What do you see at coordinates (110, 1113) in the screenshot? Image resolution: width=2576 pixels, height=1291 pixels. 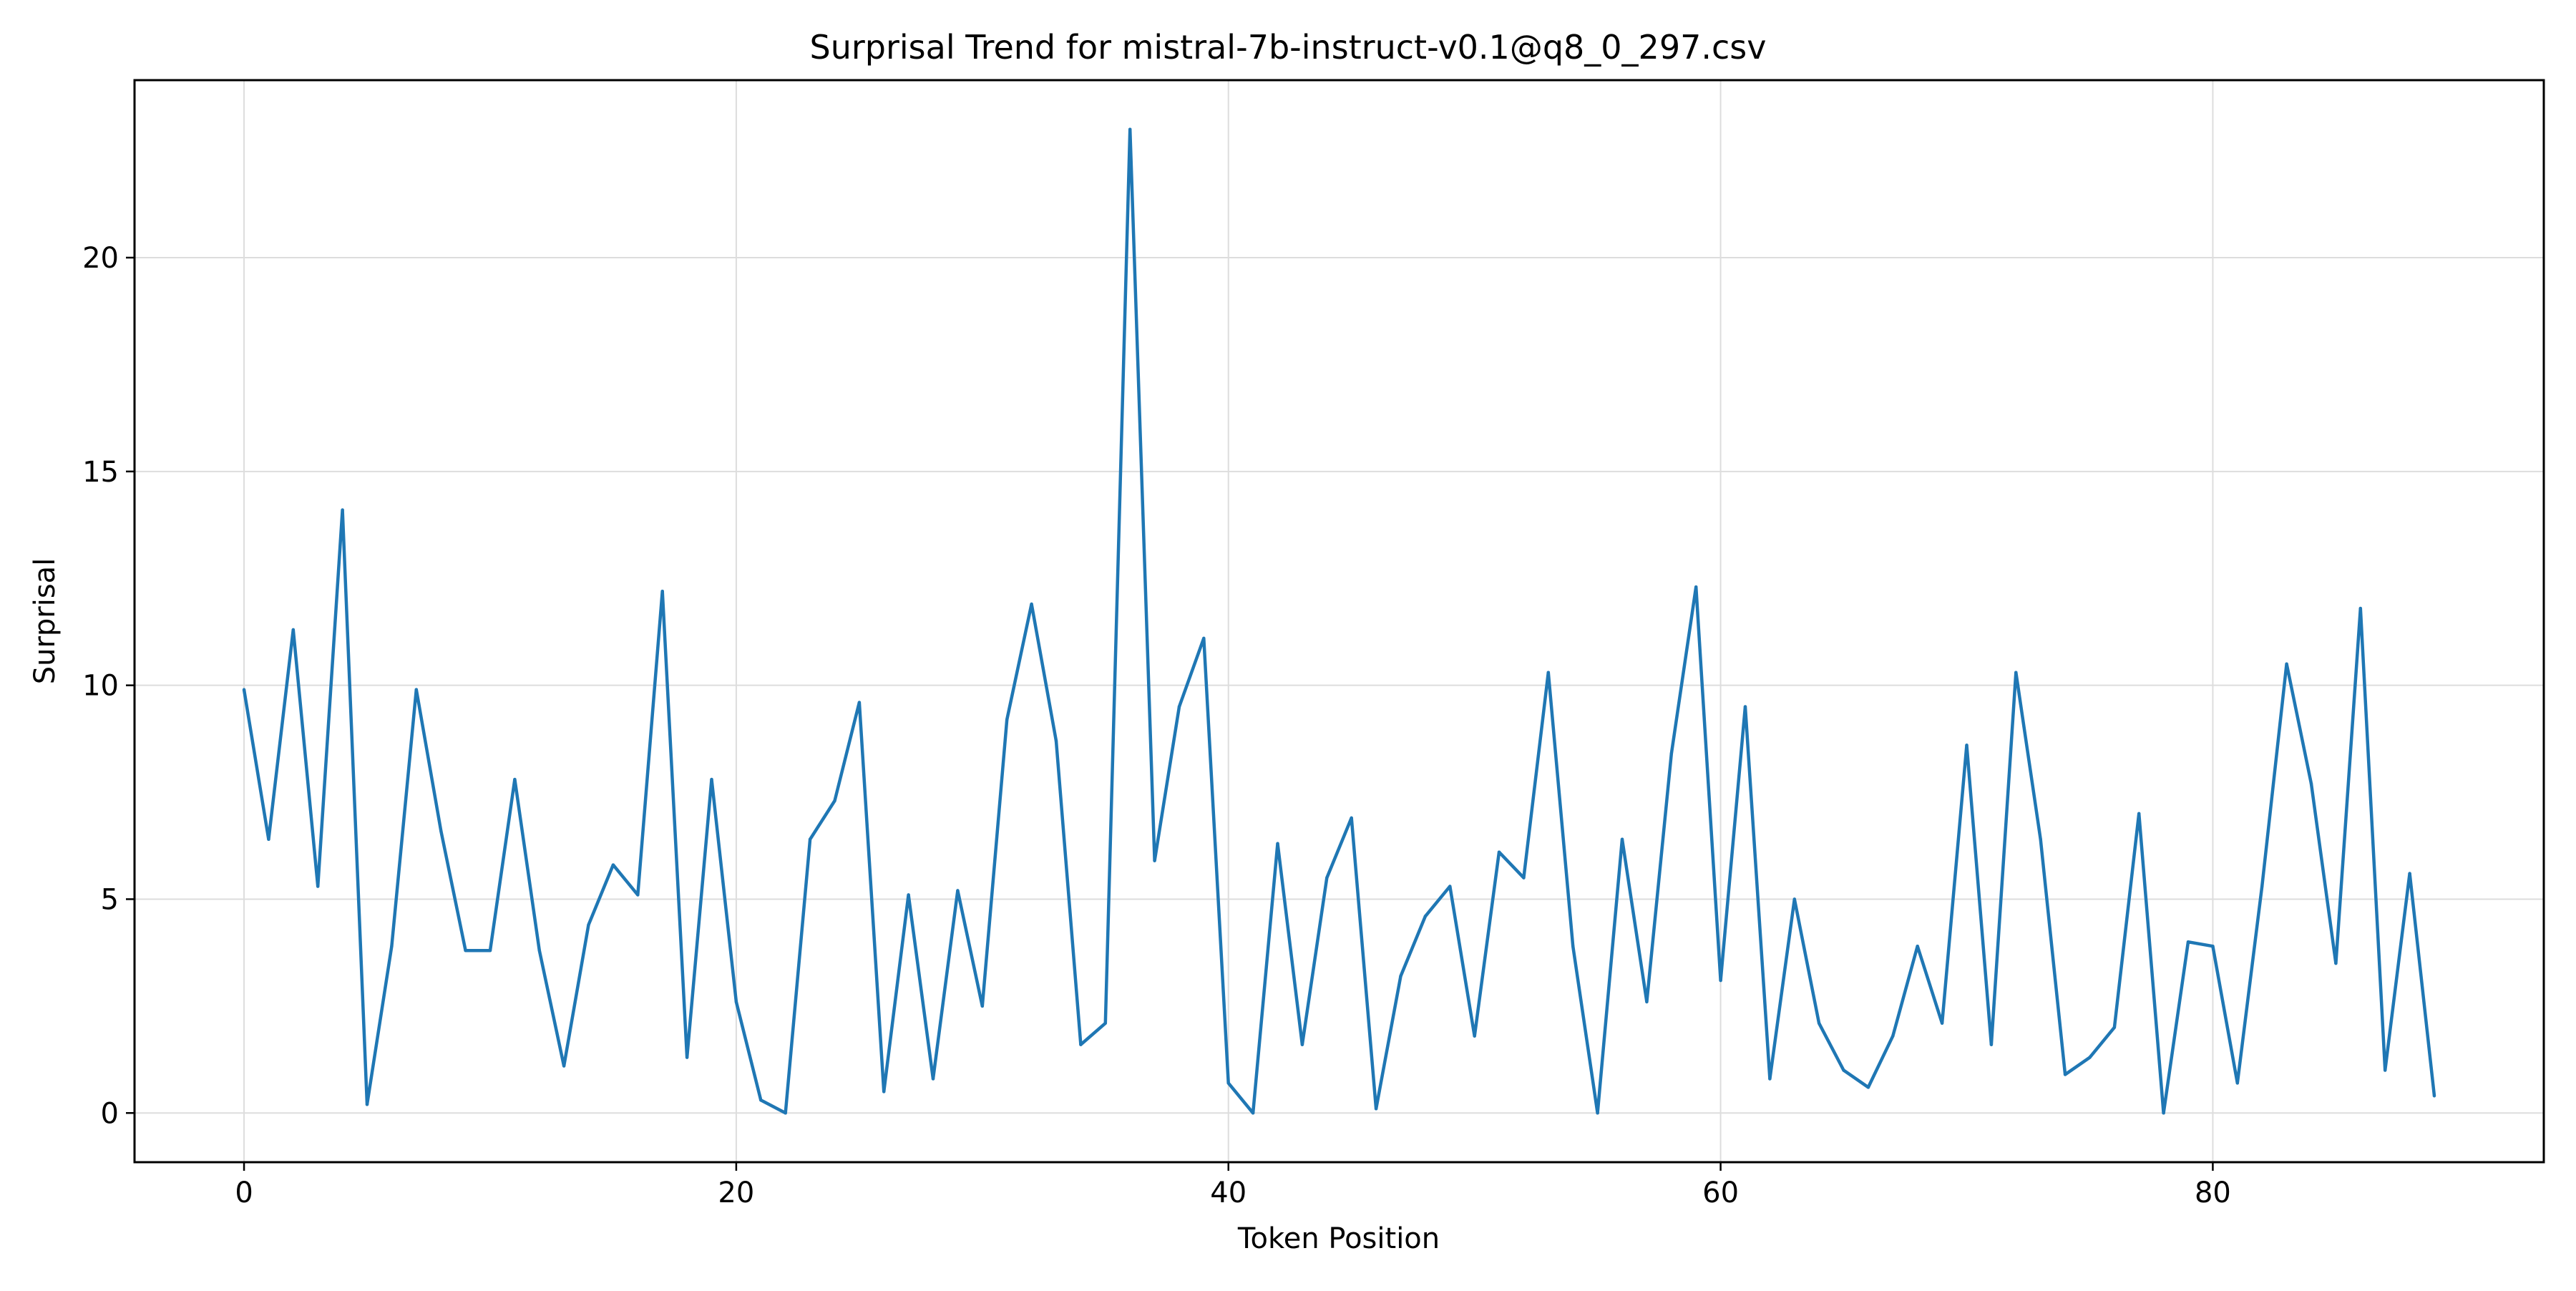 I see `y-tick-label: 0` at bounding box center [110, 1113].